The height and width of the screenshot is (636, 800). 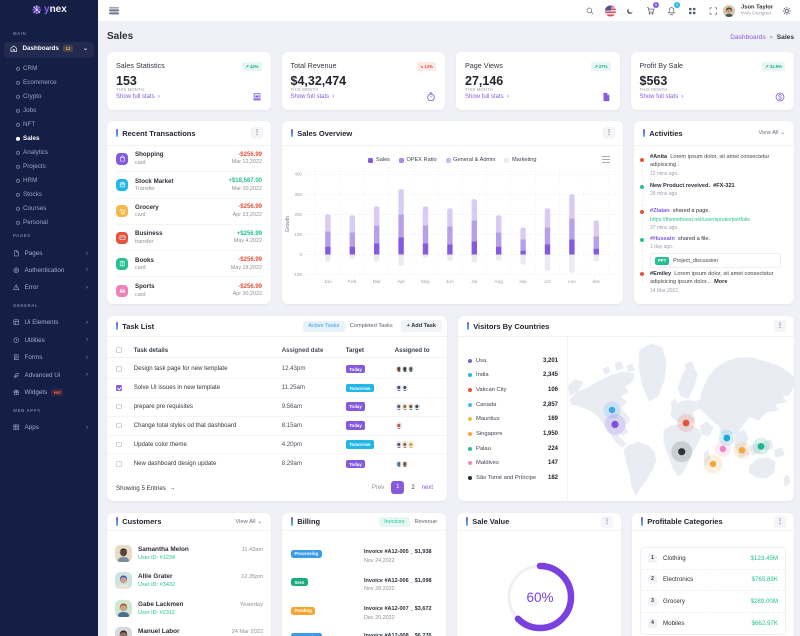 What do you see at coordinates (450, 282) in the screenshot?
I see `svg-text: Jun` at bounding box center [450, 282].